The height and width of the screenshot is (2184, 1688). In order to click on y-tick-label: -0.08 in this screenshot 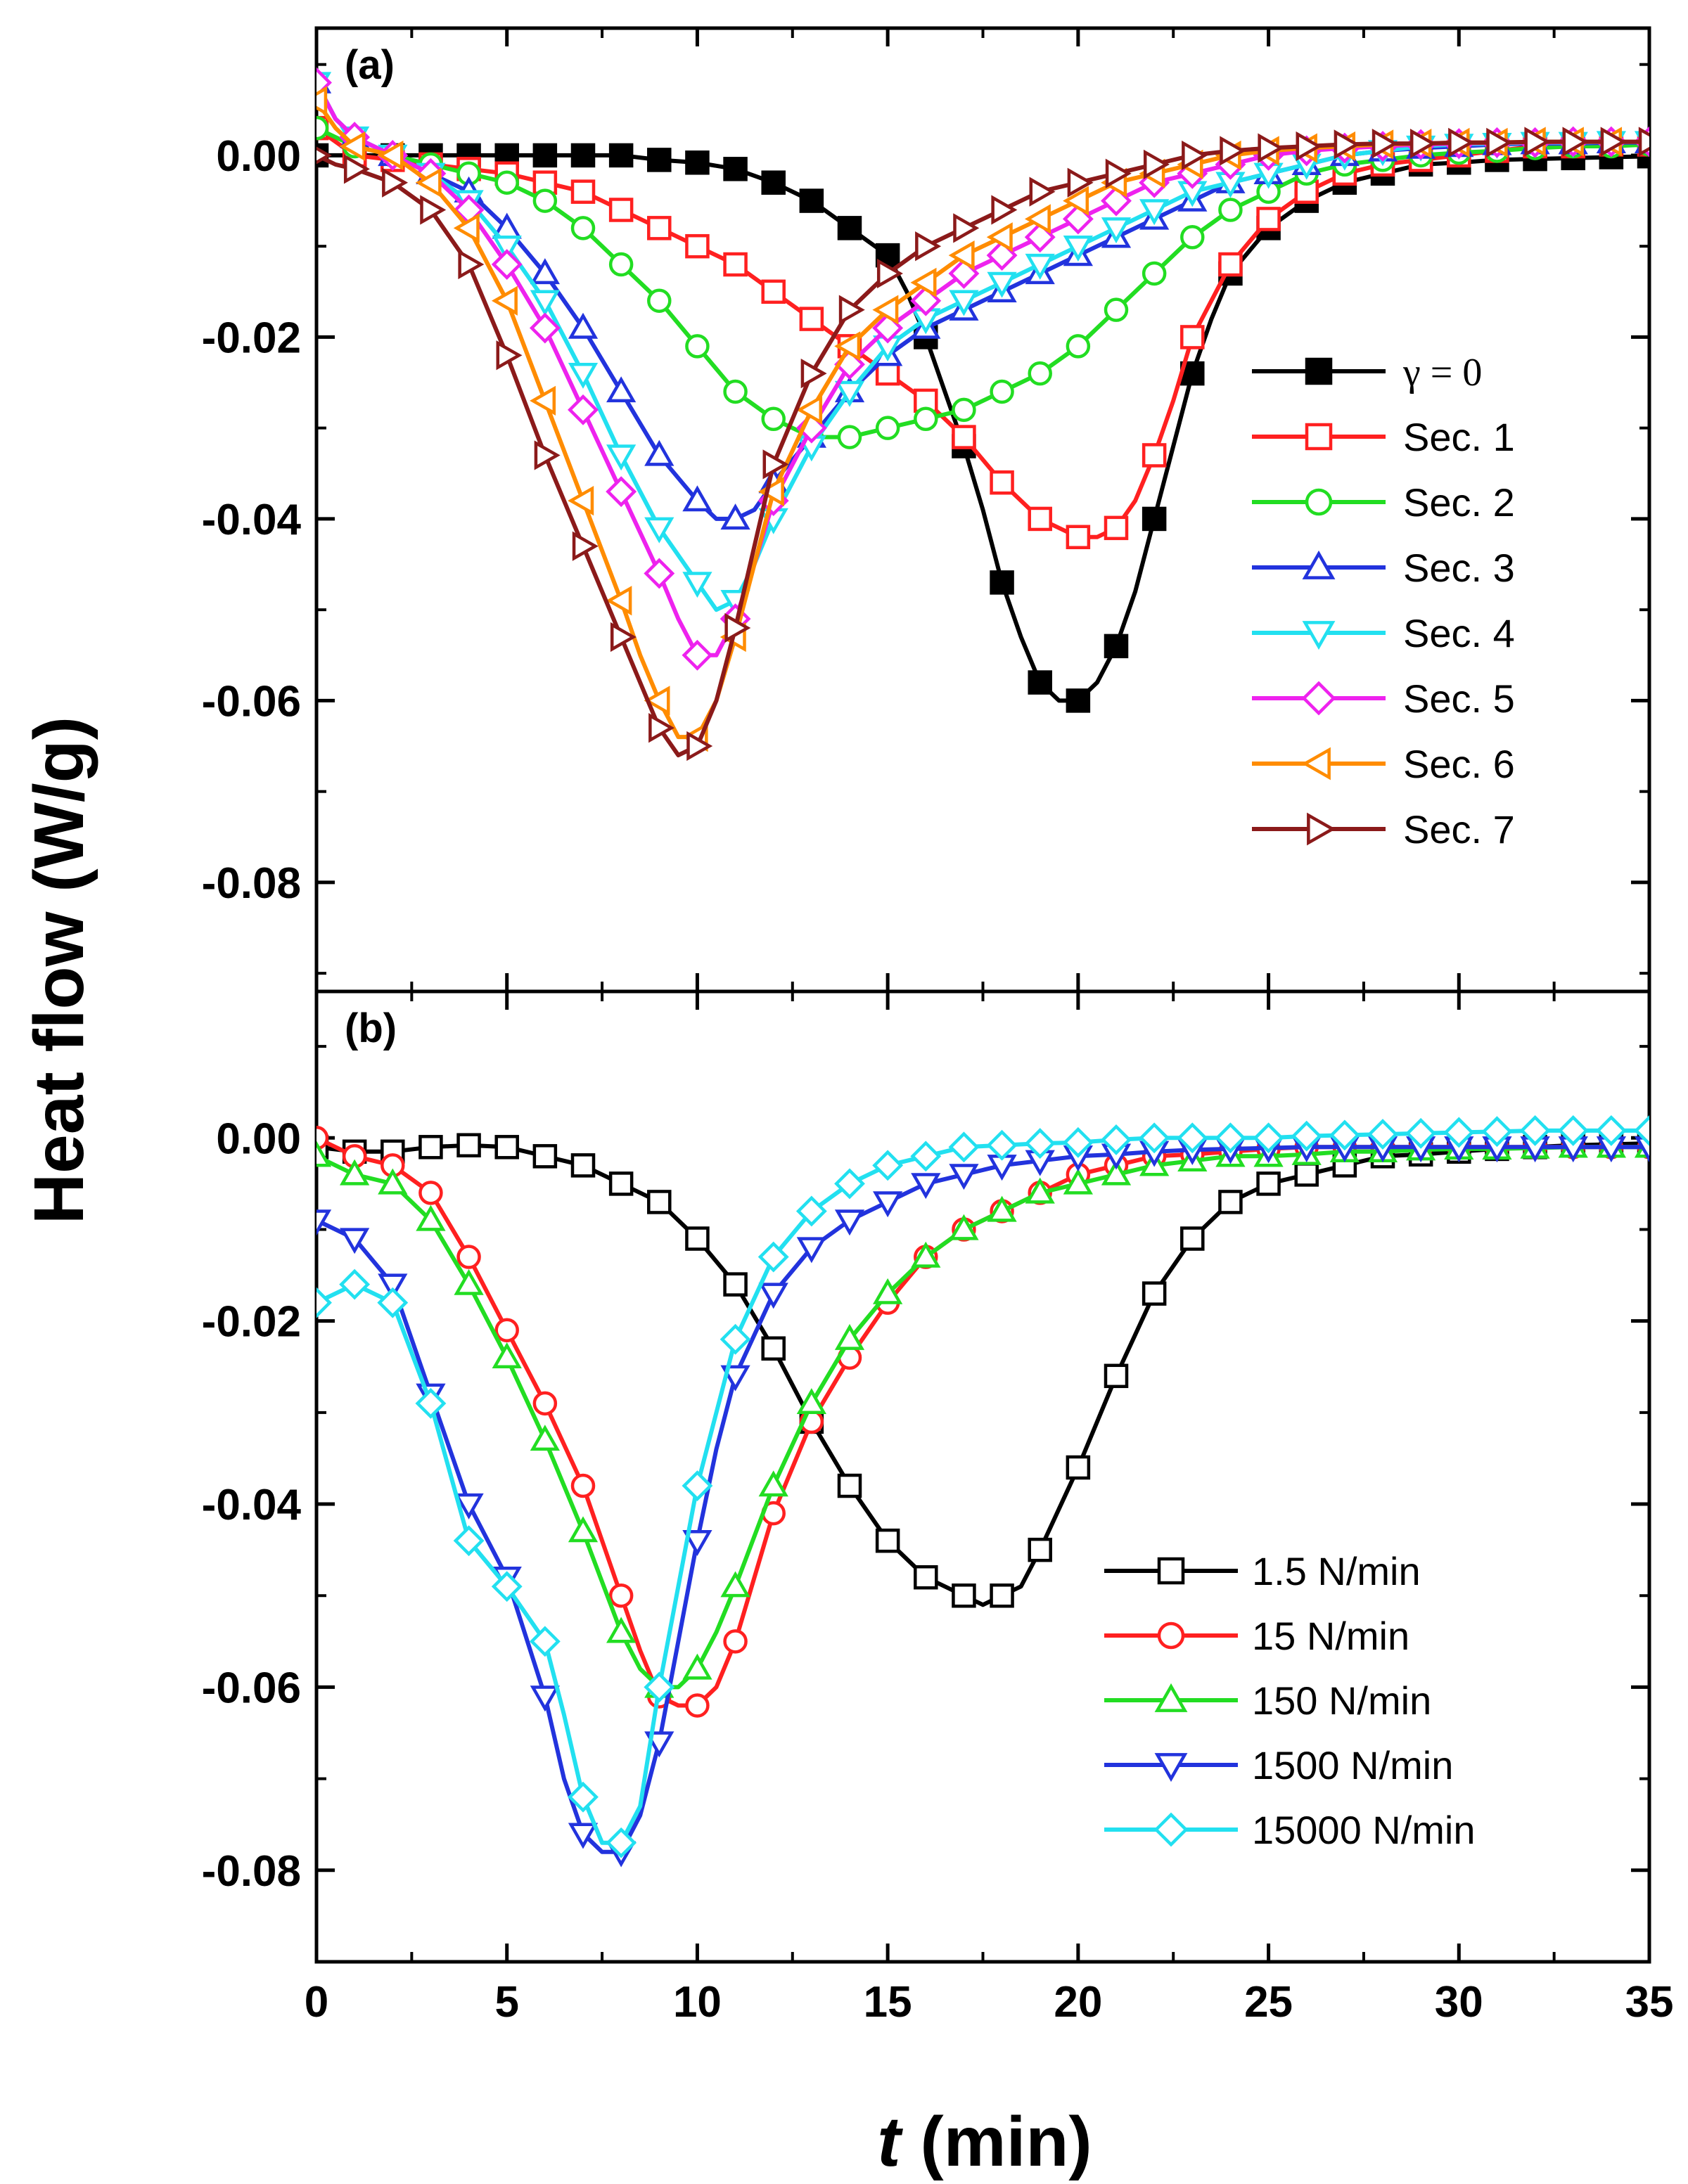, I will do `click(252, 1871)`.